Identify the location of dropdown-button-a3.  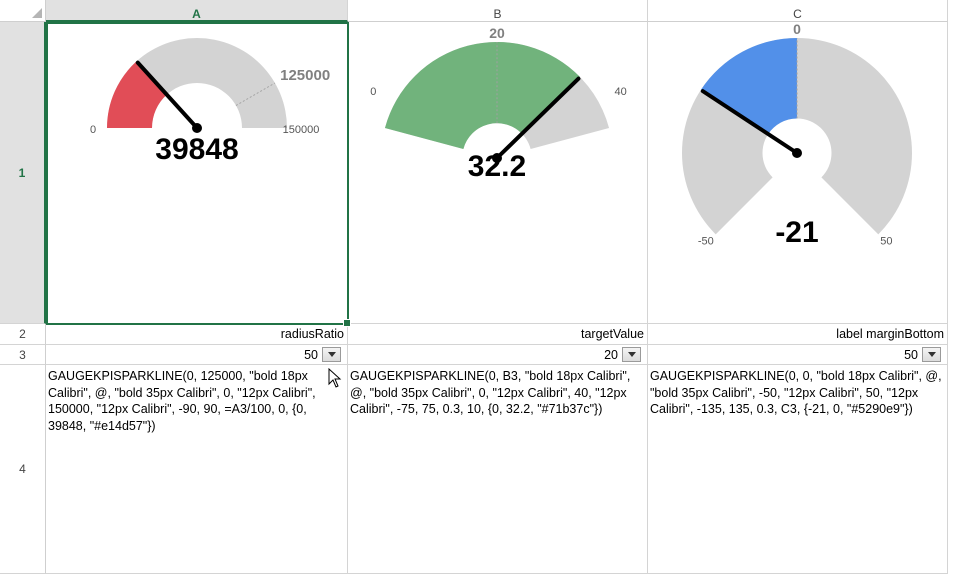
(331, 354).